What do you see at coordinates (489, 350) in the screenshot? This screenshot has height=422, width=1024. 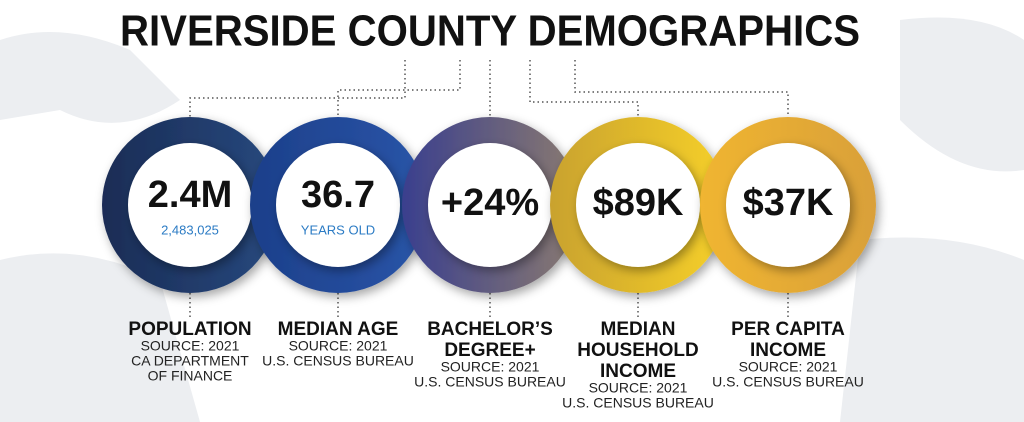 I see `stat-label: DEGREE+` at bounding box center [489, 350].